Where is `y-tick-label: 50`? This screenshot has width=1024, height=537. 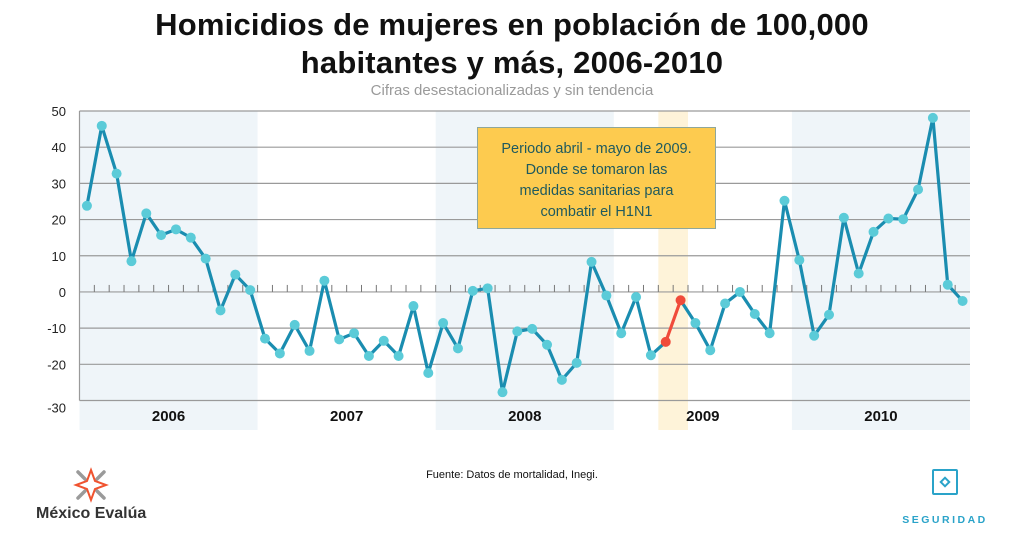 y-tick-label: 50 is located at coordinates (59, 111).